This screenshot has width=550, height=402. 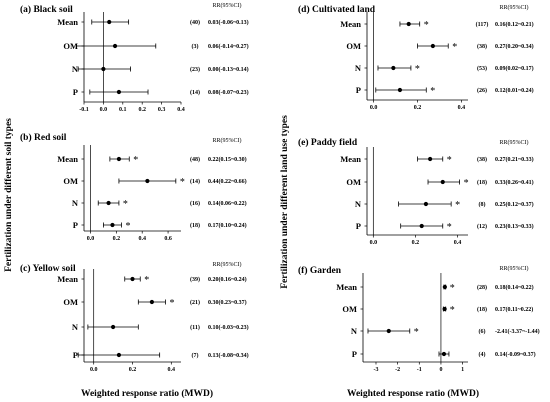 What do you see at coordinates (195, 92) in the screenshot?
I see `sample-size: (14)` at bounding box center [195, 92].